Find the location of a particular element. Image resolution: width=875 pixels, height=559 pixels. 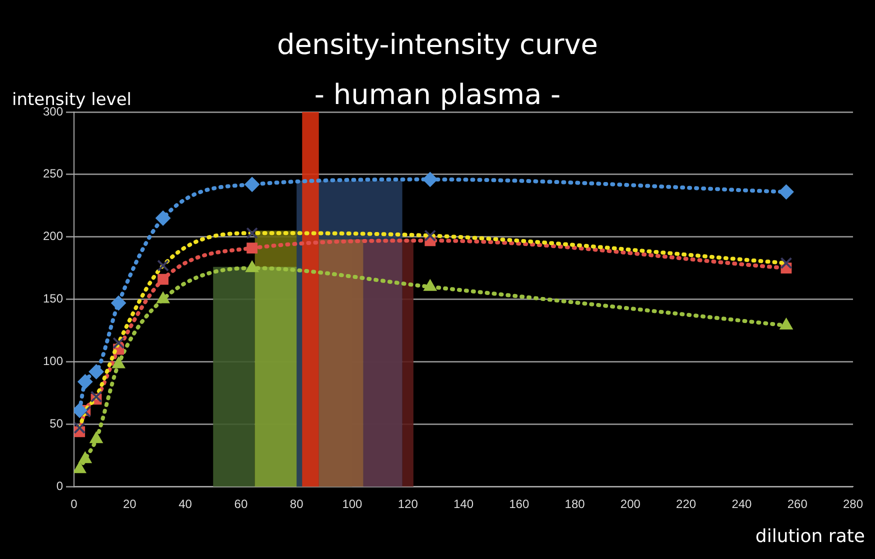

x-tick-label: 160 is located at coordinates (519, 504).